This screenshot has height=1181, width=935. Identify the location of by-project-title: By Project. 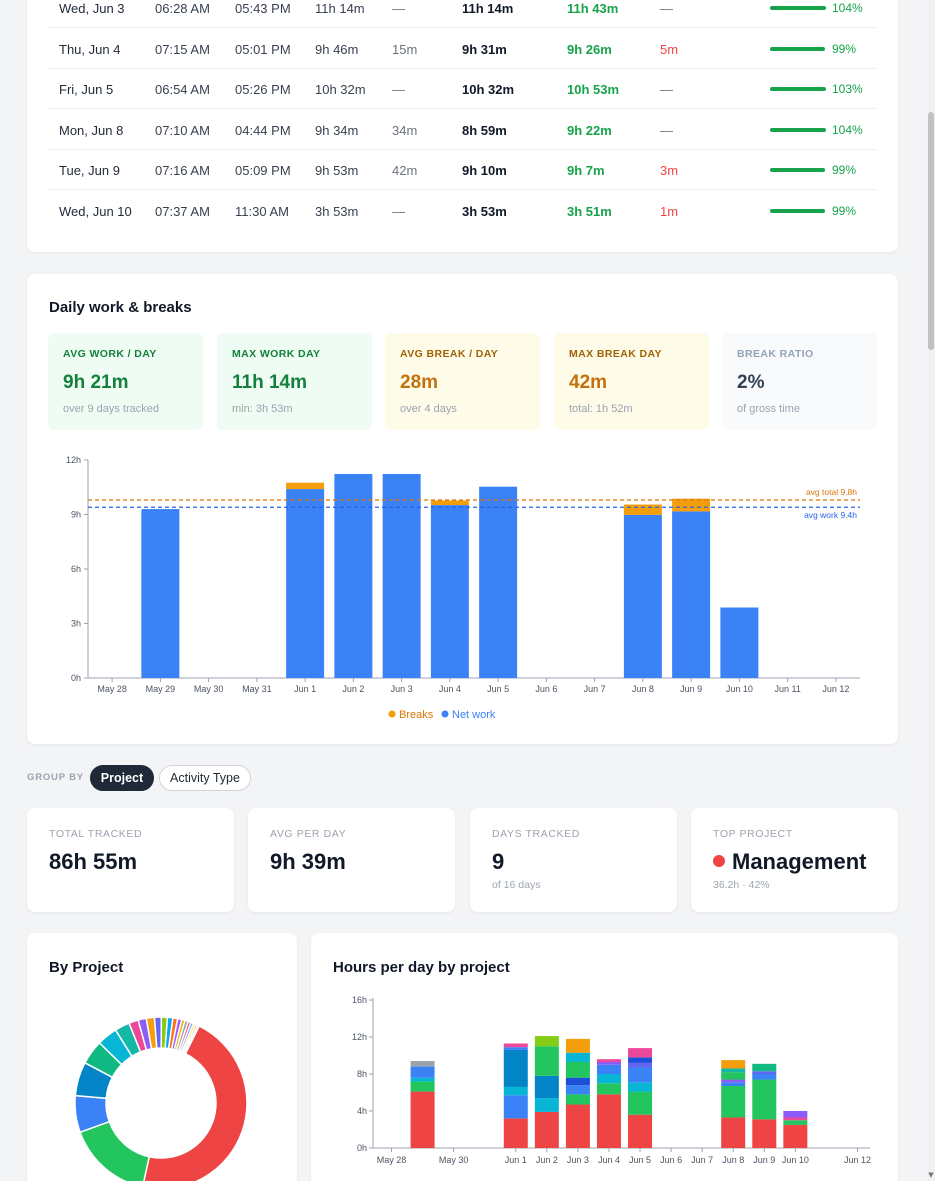
(86, 967).